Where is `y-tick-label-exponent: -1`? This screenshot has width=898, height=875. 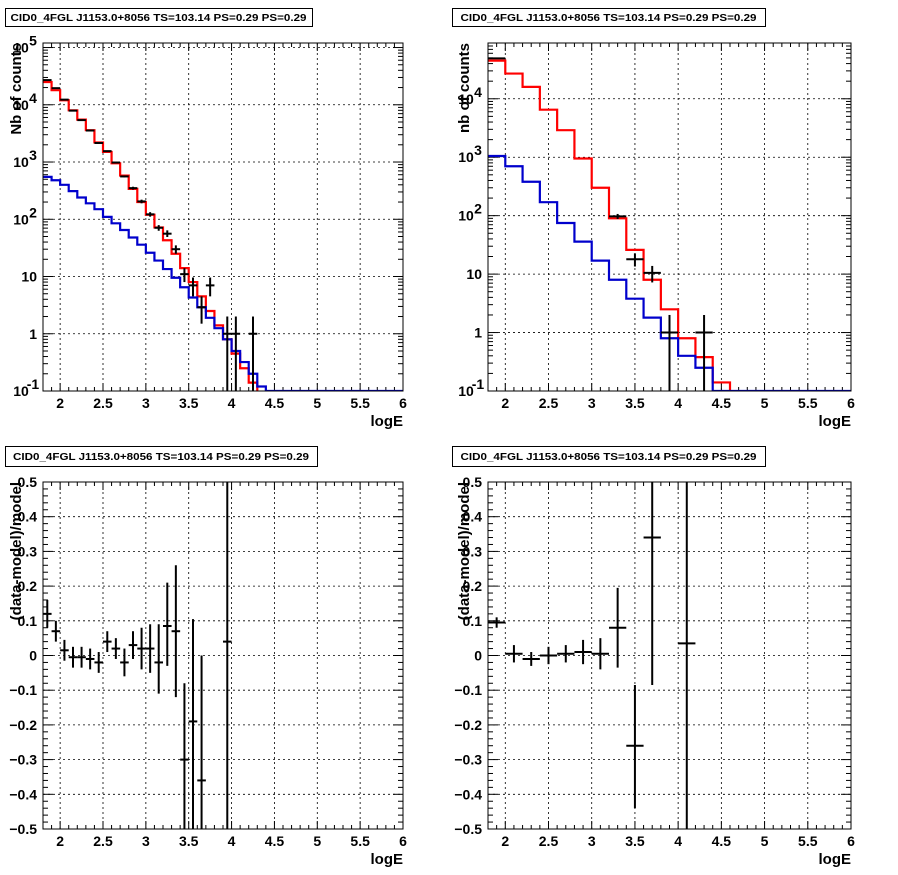 y-tick-label-exponent: -1 is located at coordinates (33, 384).